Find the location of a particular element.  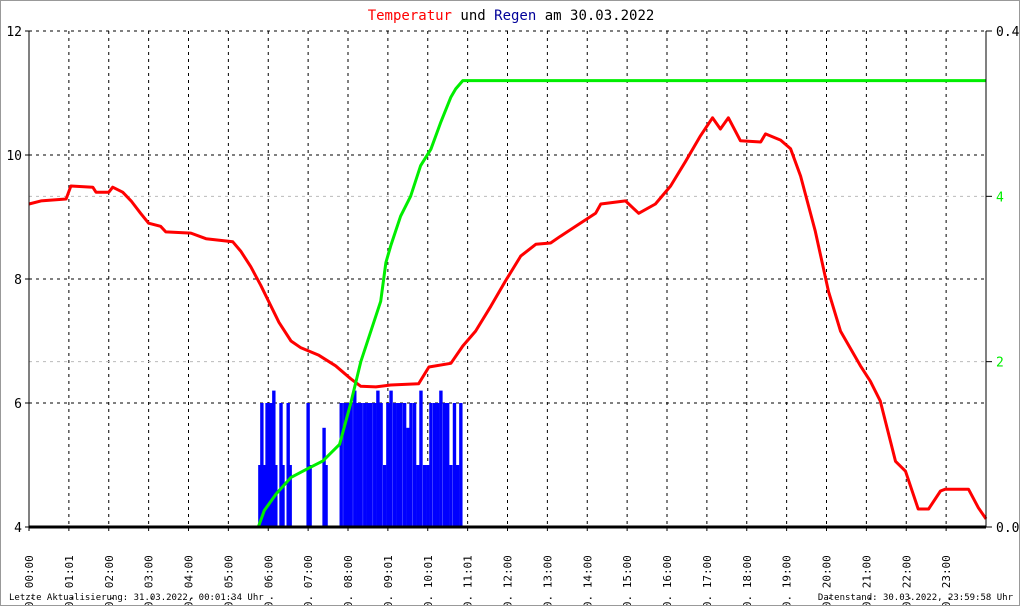

x-tick-label: 30. 18:00 is located at coordinates (747, 580).